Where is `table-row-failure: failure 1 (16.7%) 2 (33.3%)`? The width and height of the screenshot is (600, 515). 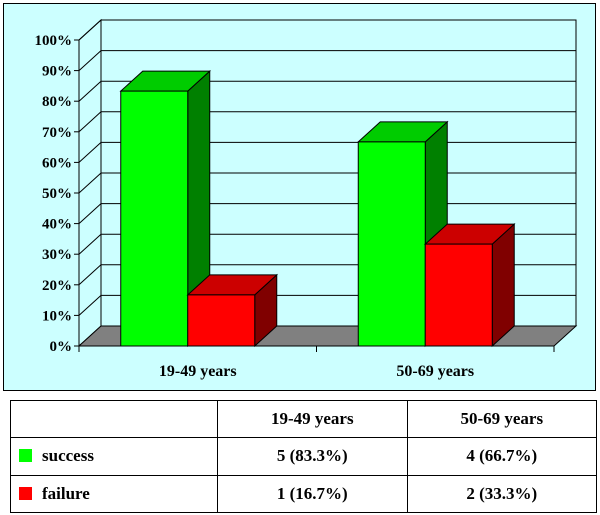 table-row-failure: failure 1 (16.7%) 2 (33.3%) is located at coordinates (303, 494).